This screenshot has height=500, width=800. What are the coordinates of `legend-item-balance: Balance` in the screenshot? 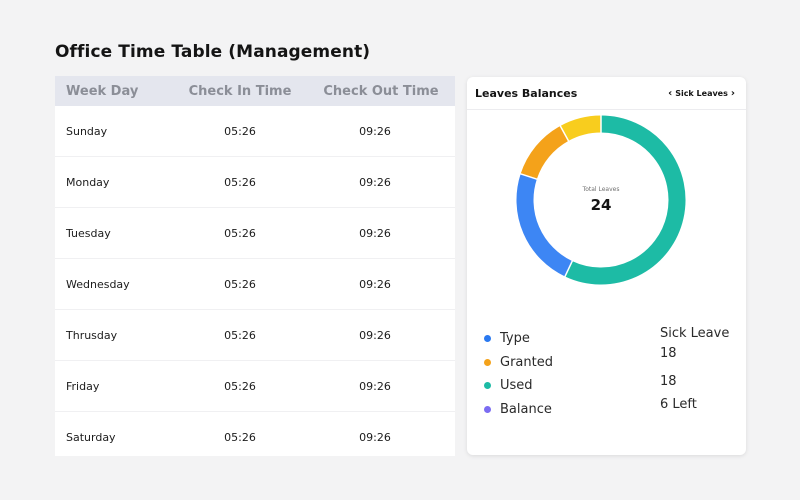 It's located at (518, 410).